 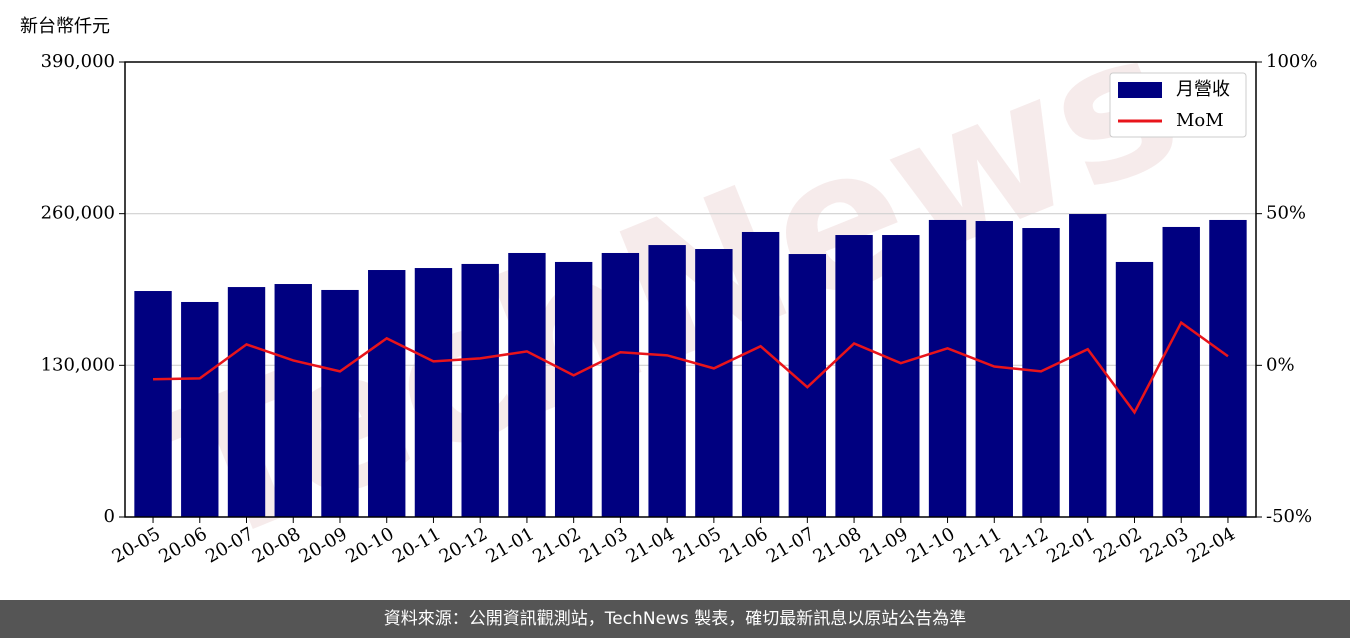 I want to click on y2-tick-label: 0%, so click(x=1280, y=364).